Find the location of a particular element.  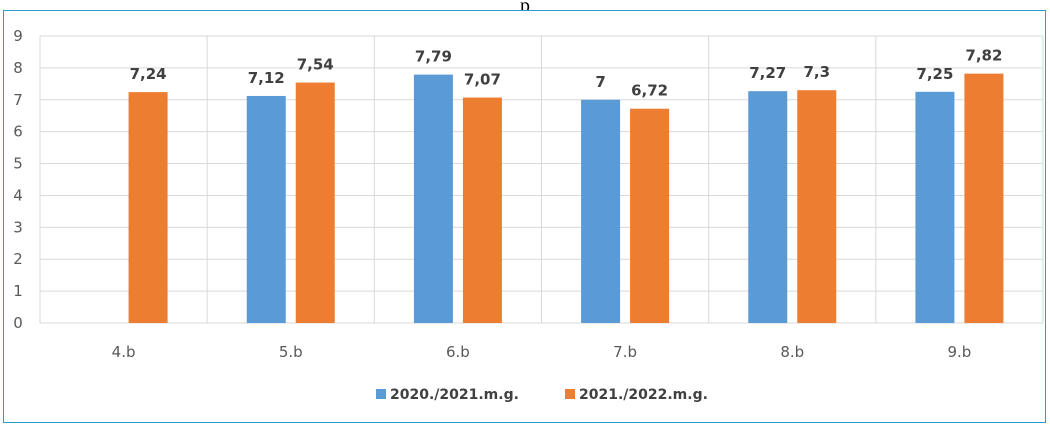

bar-series1-6b is located at coordinates (433, 198).